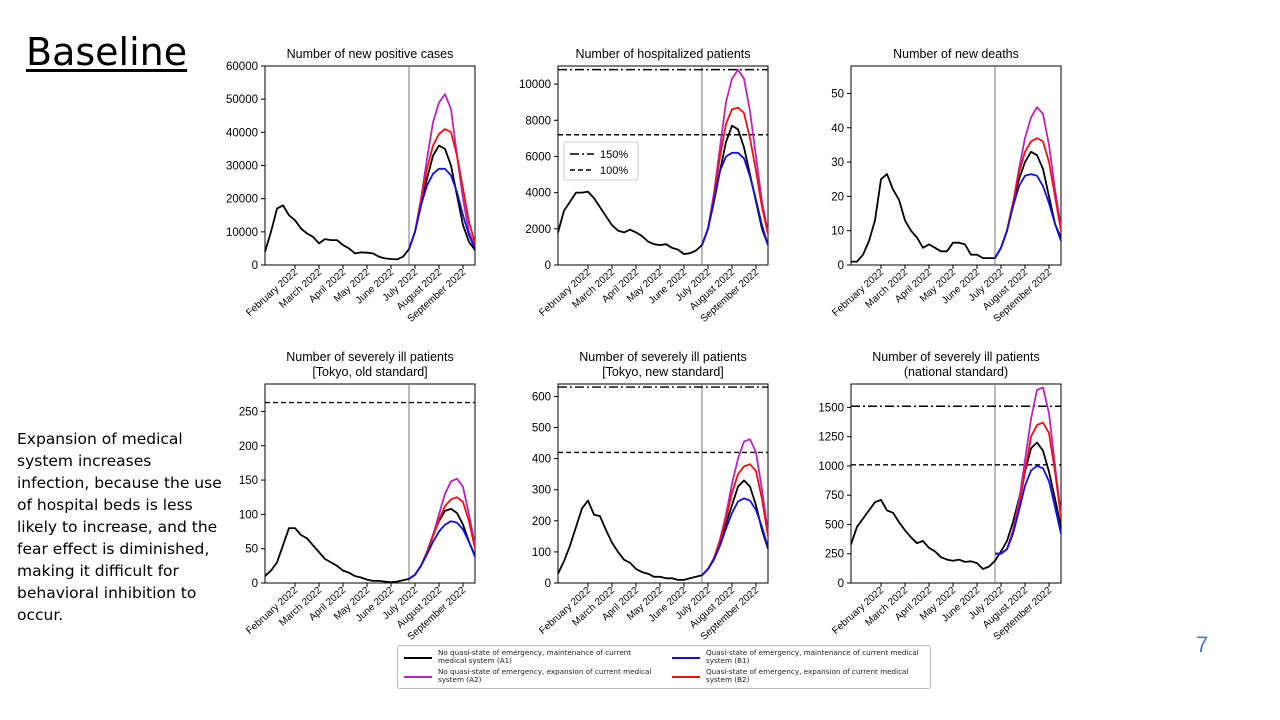  I want to click on y-tick-label: 750, so click(834, 496).